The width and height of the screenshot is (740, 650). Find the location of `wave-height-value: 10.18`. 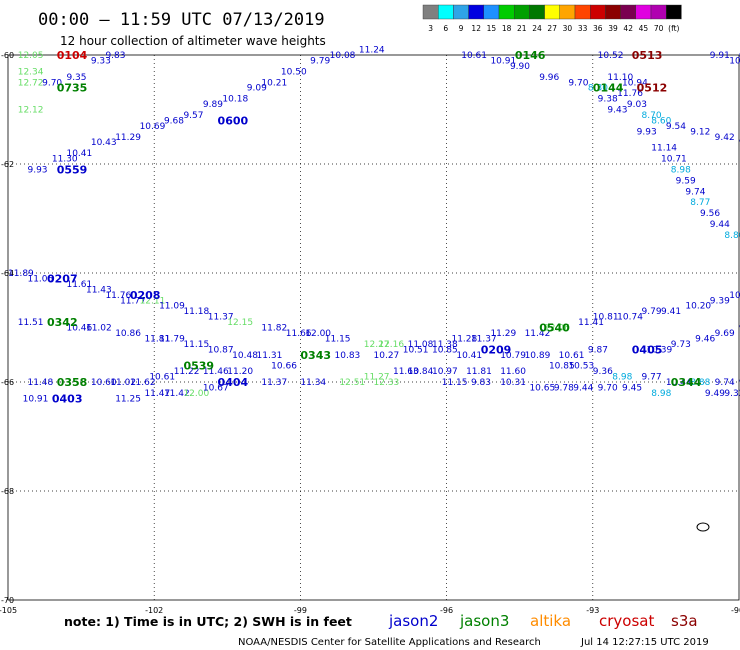

wave-height-value: 10.18 is located at coordinates (235, 100).